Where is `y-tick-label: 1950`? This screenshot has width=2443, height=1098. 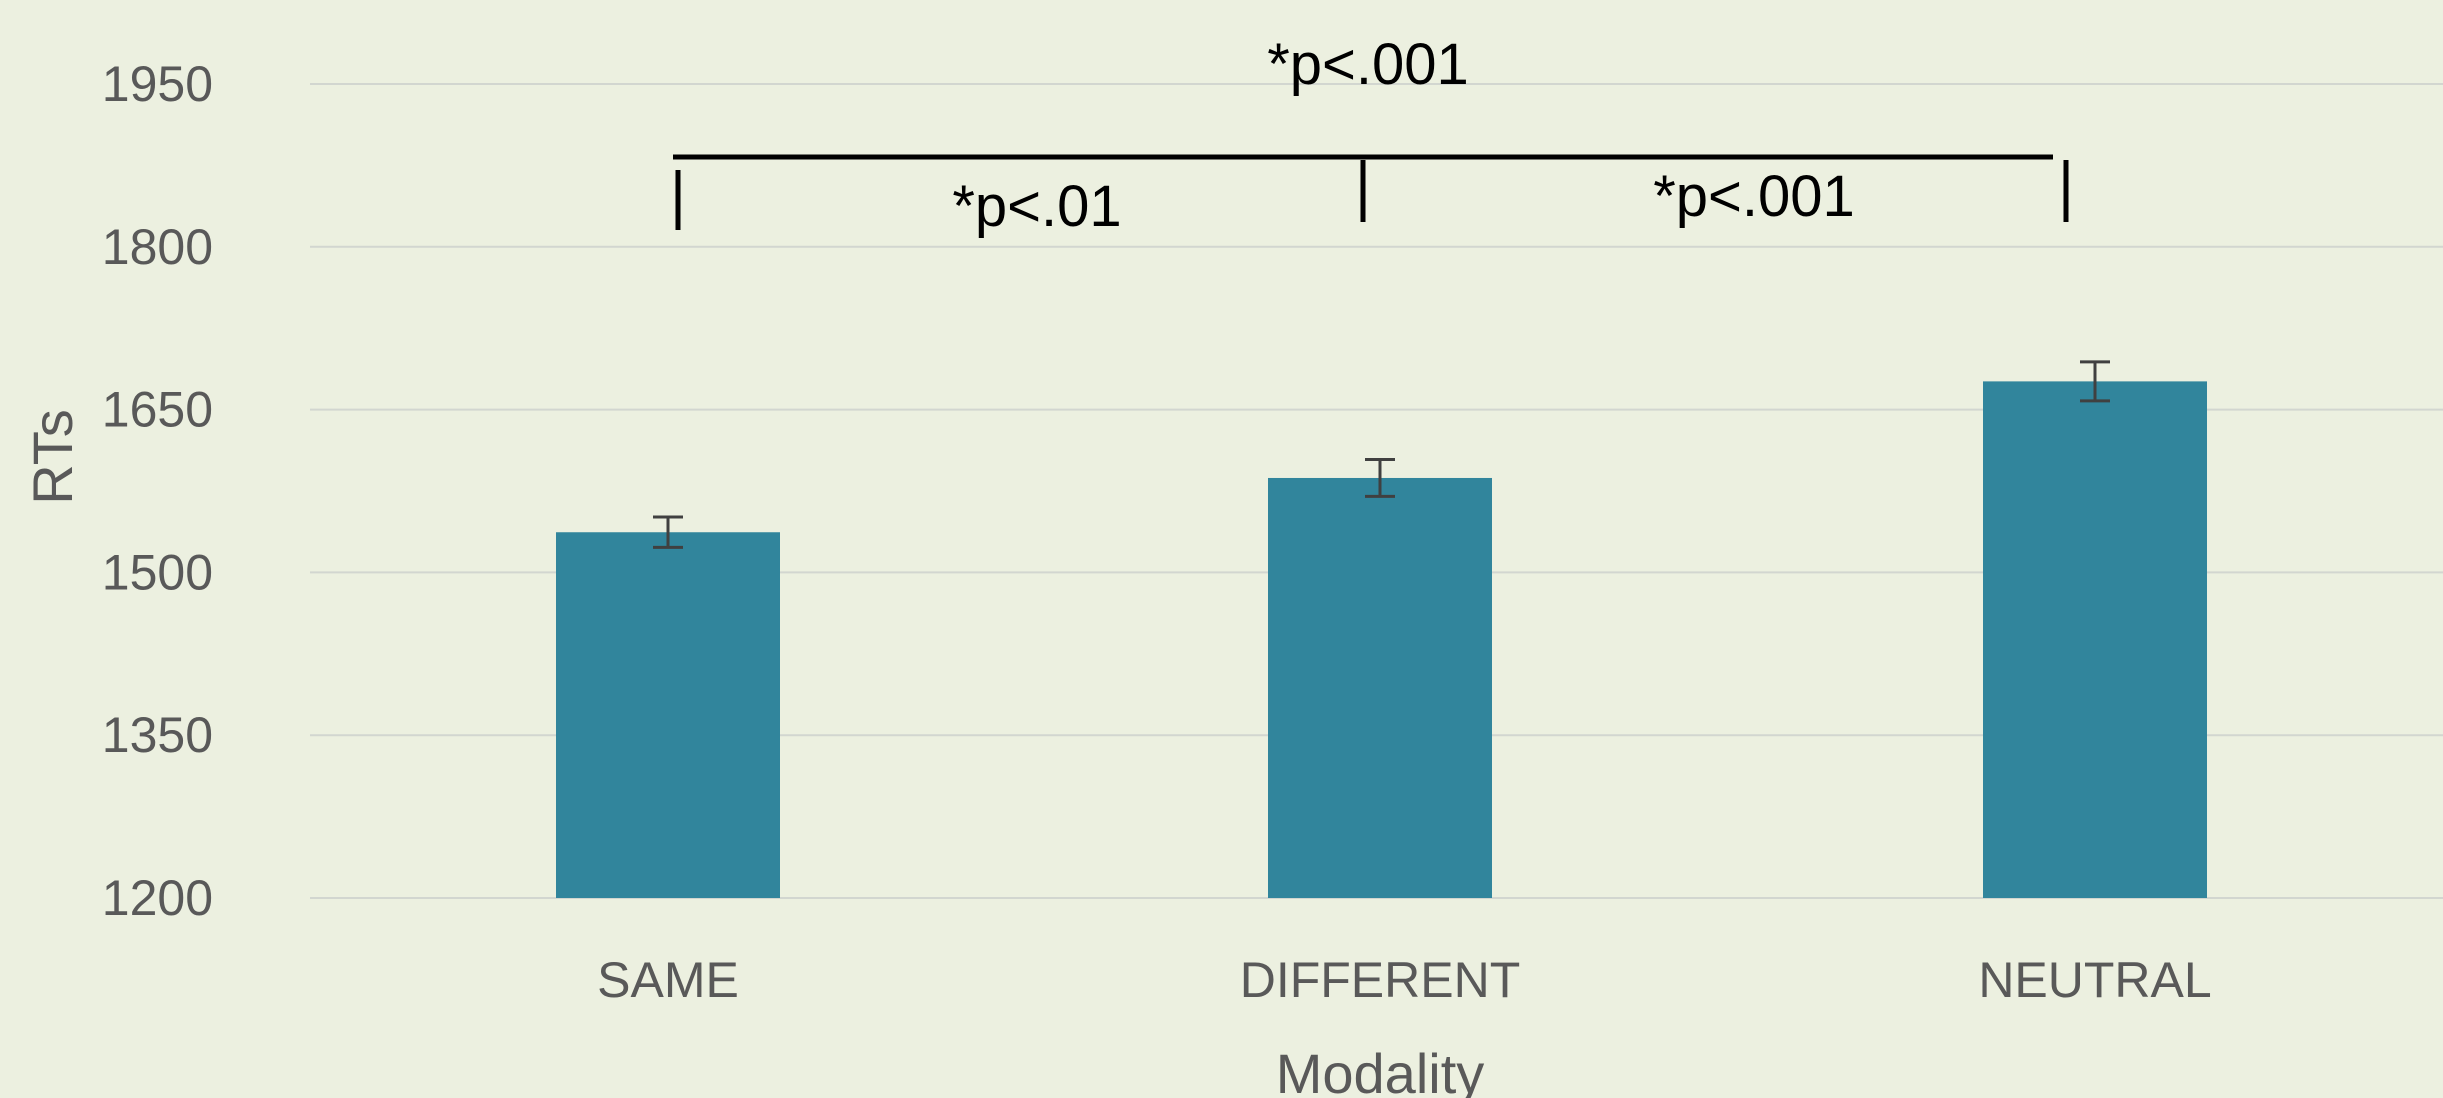 y-tick-label: 1950 is located at coordinates (157, 84).